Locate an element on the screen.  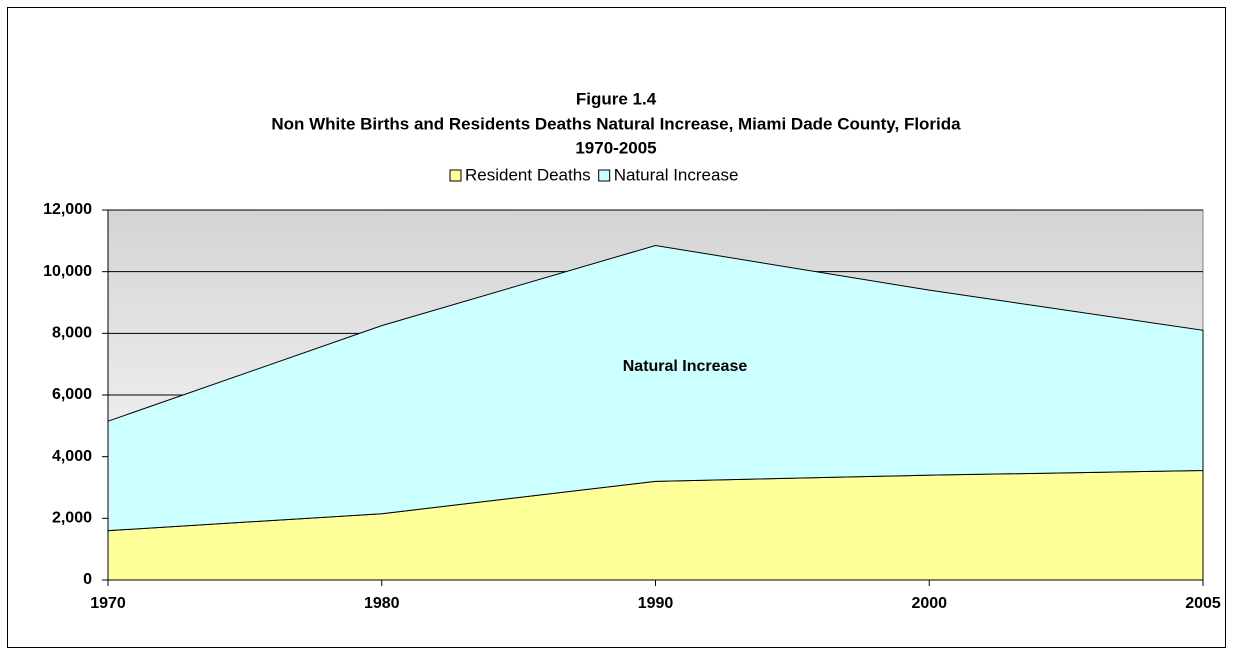
y-tick-label: 10,000 is located at coordinates (67, 271).